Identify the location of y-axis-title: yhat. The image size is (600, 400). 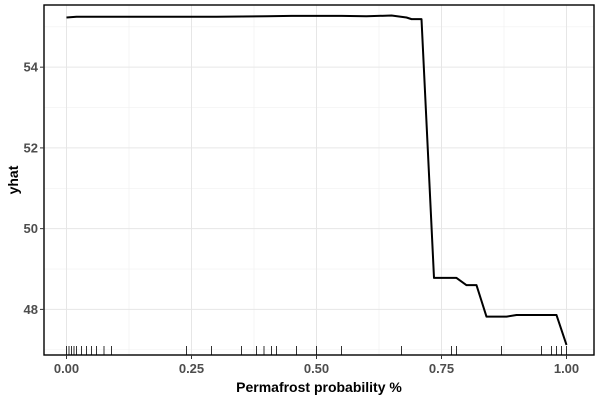
(13, 179).